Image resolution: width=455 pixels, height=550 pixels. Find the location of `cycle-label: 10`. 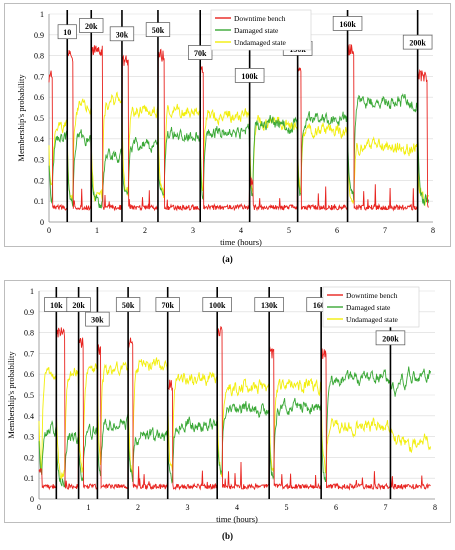

cycle-label: 10 is located at coordinates (67, 32).